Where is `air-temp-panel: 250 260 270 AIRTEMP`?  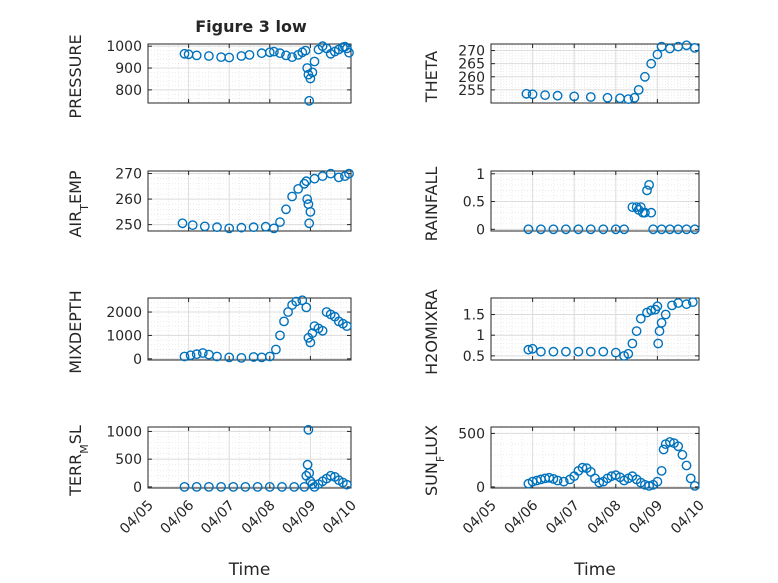
air-temp-panel: 250 260 270 AIRTEMP is located at coordinates (210, 202).